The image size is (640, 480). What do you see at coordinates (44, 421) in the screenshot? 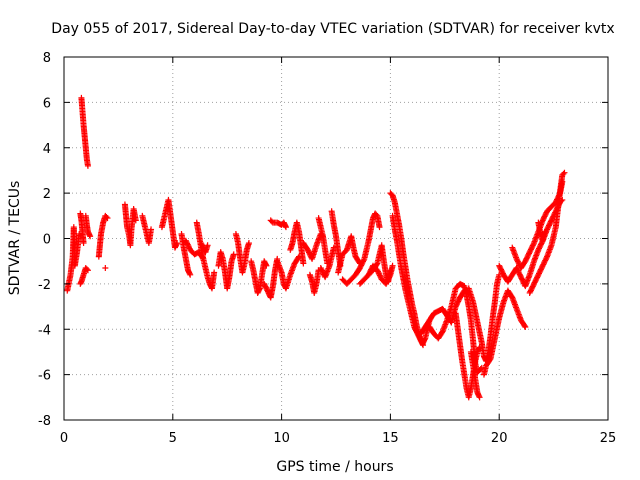
I see `y-tick-label: -8` at bounding box center [44, 421].